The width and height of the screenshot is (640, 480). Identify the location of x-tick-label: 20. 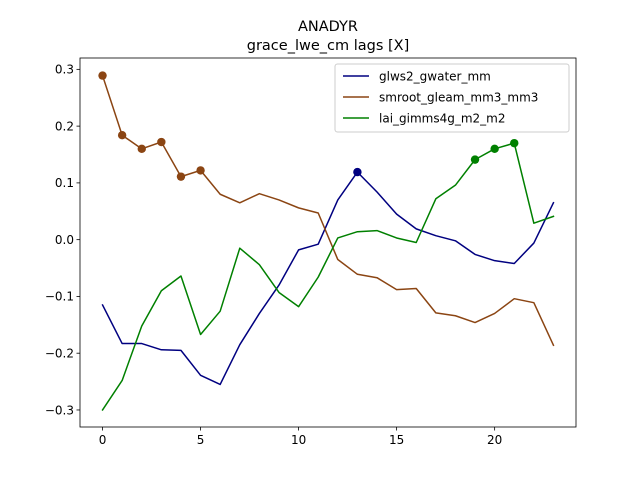
(494, 440).